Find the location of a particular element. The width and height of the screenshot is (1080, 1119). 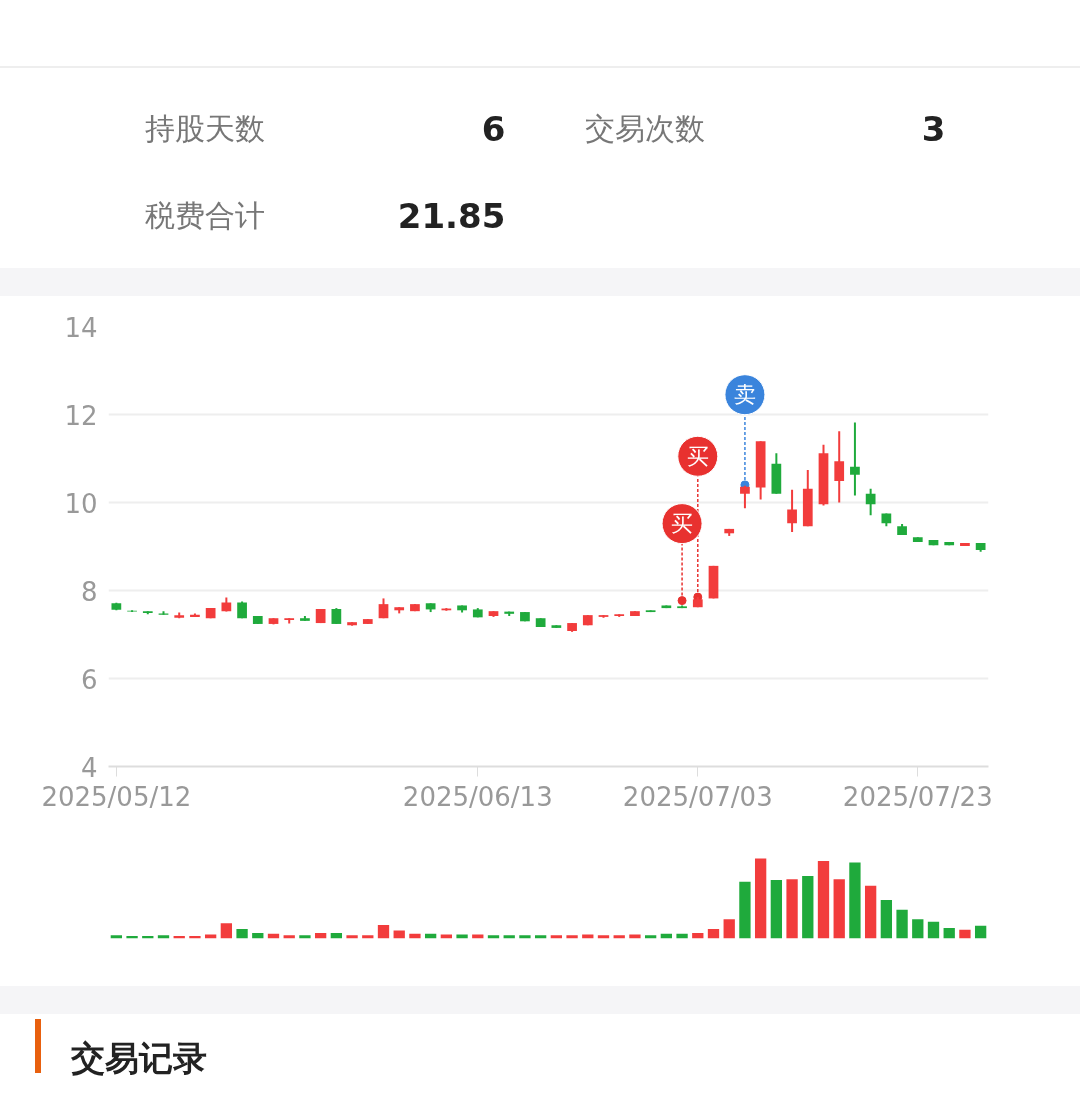

text: 3 is located at coordinates (933, 129).